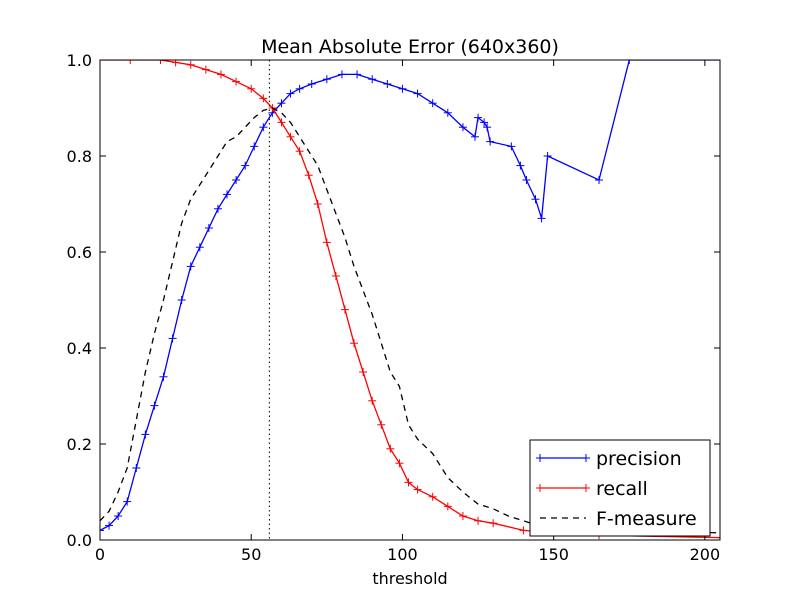 The width and height of the screenshot is (800, 600). What do you see at coordinates (410, 47) in the screenshot?
I see `chart-title: Mean Absolute Error (640x360)` at bounding box center [410, 47].